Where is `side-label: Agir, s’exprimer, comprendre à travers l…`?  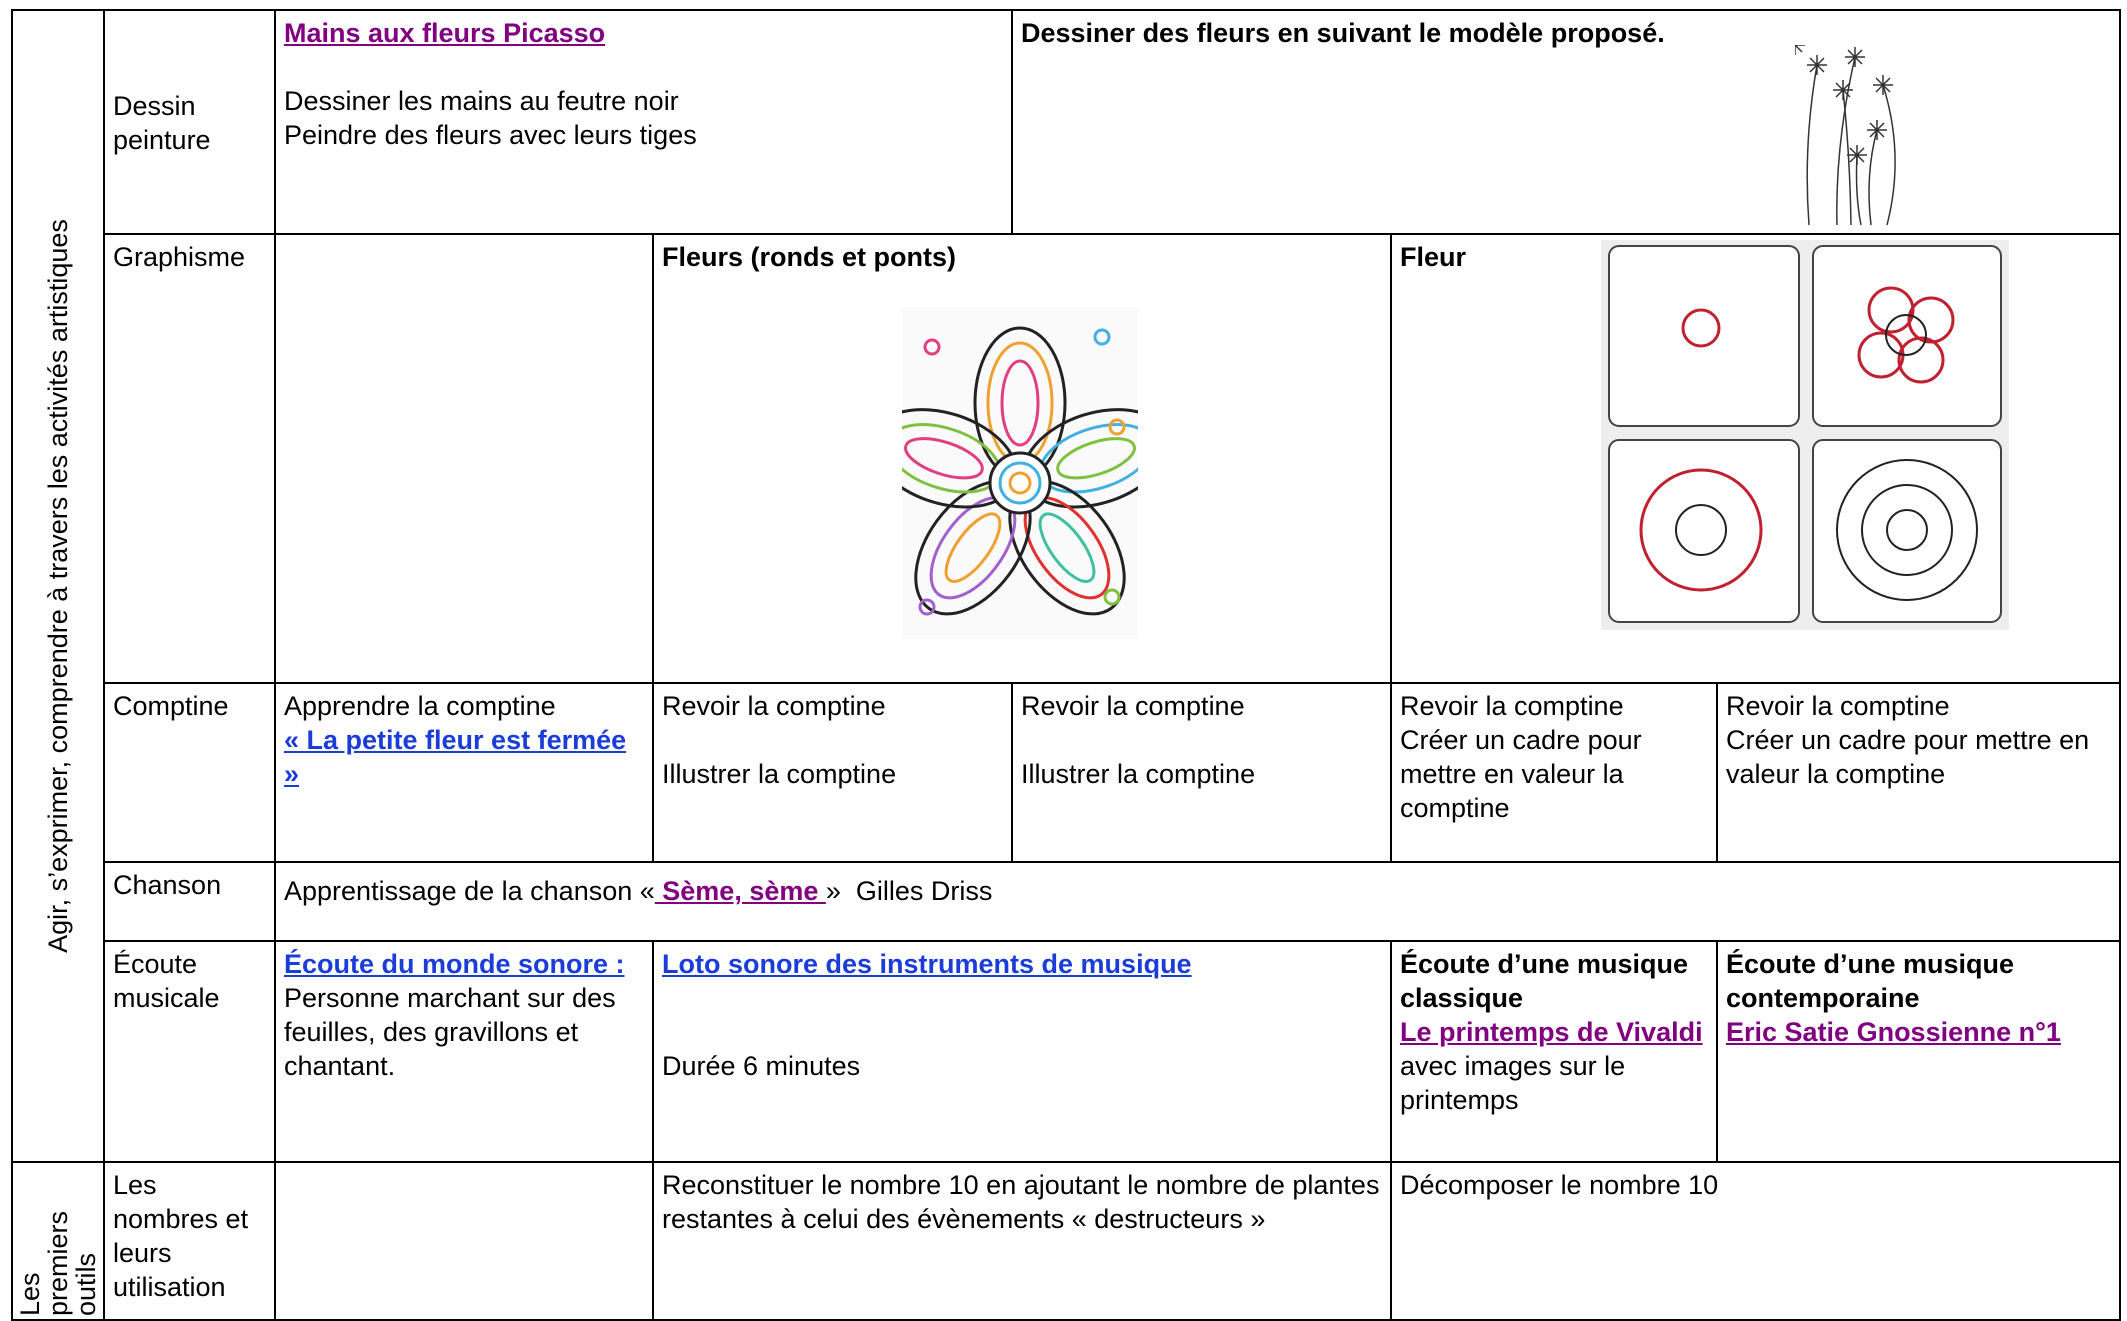
side-label: Agir, s’exprimer, comprendre à travers l… is located at coordinates (58, 586).